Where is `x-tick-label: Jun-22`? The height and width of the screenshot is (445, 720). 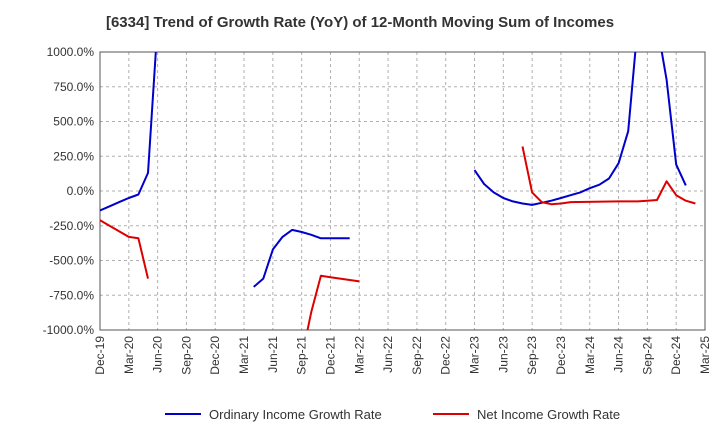
x-tick-label: Jun-22 is located at coordinates (388, 354).